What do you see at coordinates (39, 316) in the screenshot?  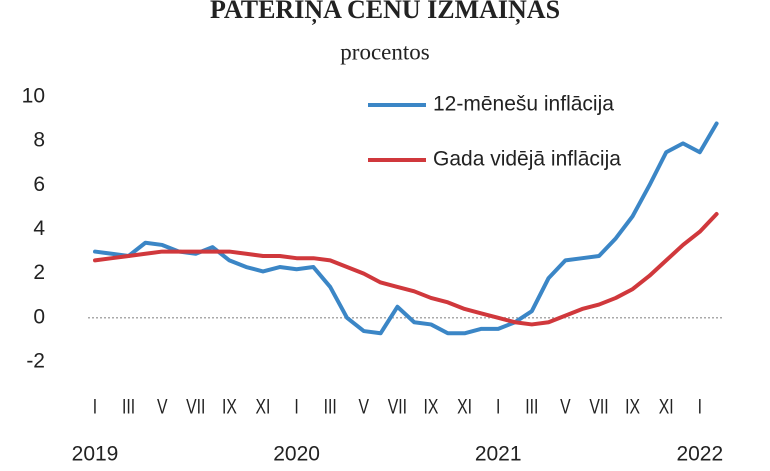 I see `y-tick-label: 0` at bounding box center [39, 316].